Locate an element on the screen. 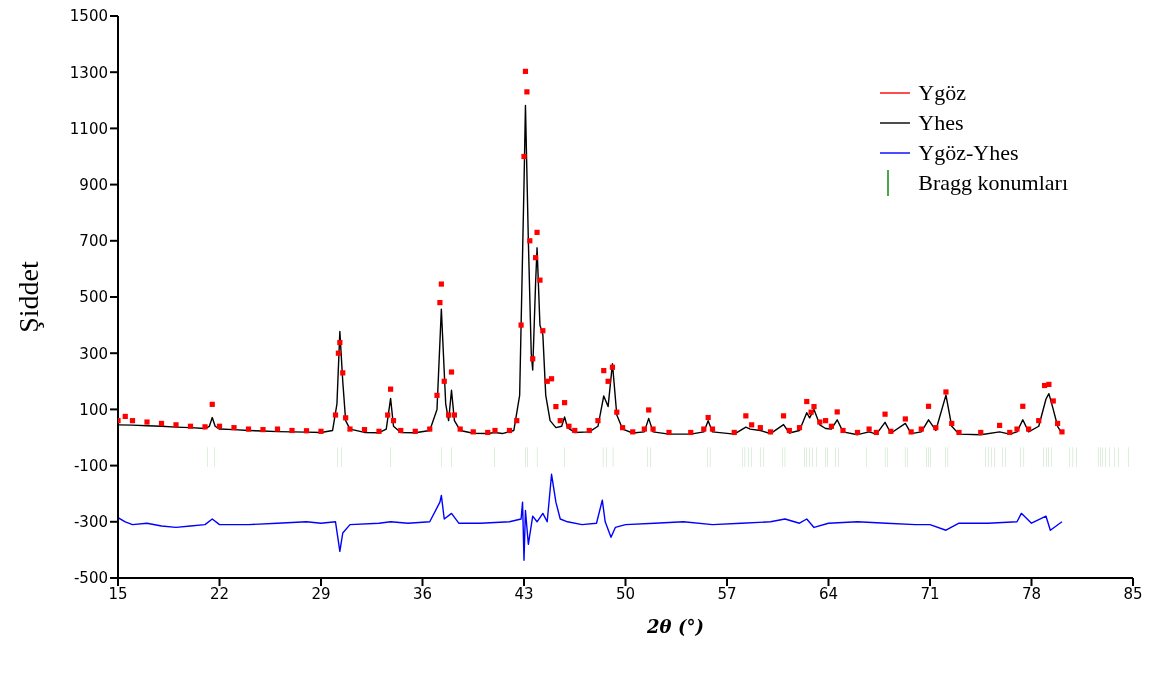 The image size is (1170, 683). x-tick-label: 43 is located at coordinates (524, 593).